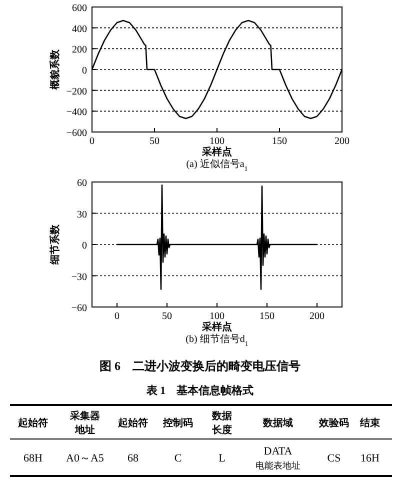  I want to click on text: (b) 细节信号d$_{1}$, so click(217, 340).